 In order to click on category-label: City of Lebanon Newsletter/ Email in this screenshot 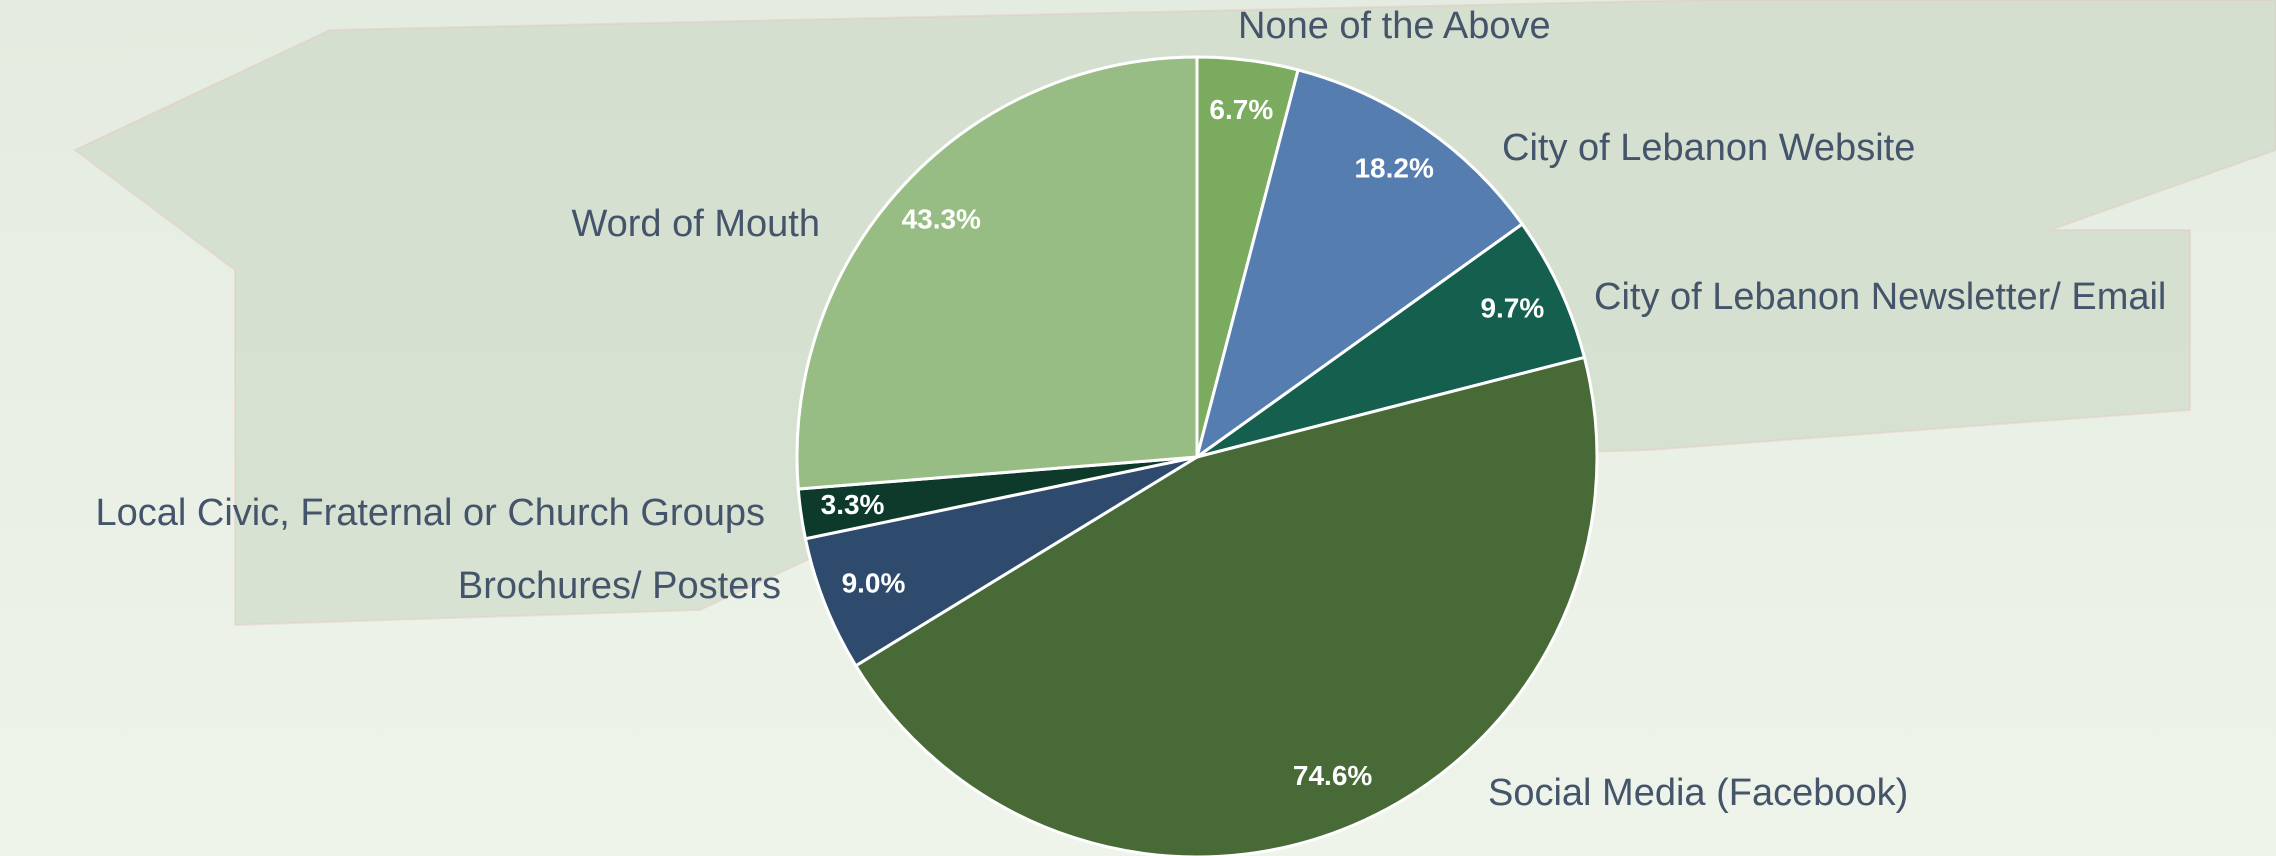, I will do `click(1880, 297)`.